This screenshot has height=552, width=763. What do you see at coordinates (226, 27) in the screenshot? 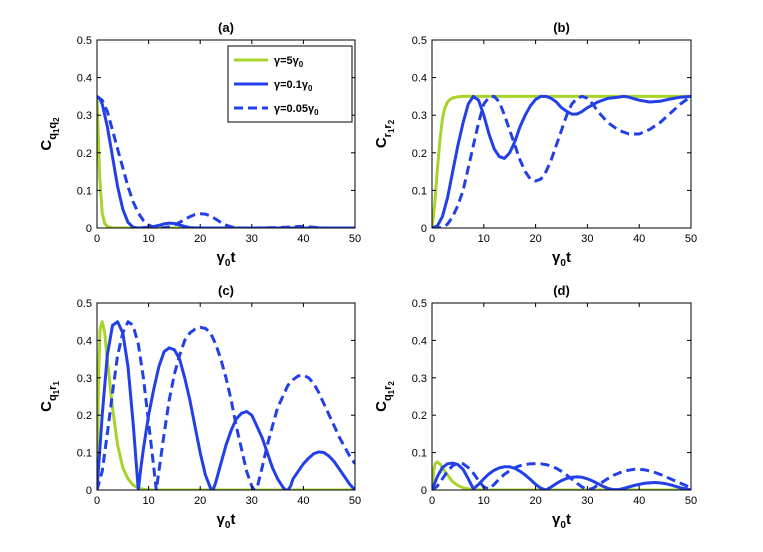
I see `panel-title: (a)` at bounding box center [226, 27].